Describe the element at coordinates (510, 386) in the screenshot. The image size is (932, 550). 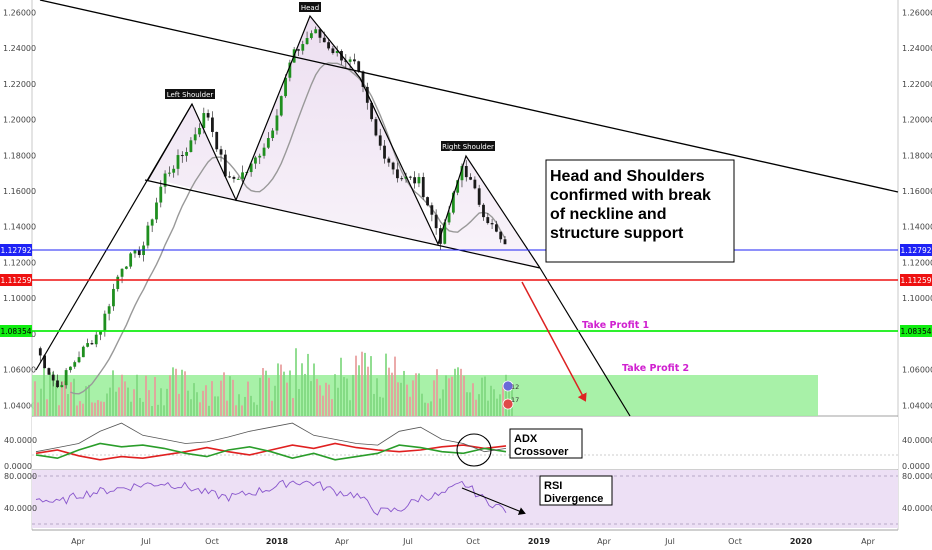
I see `event-icon-1: 12` at that location.